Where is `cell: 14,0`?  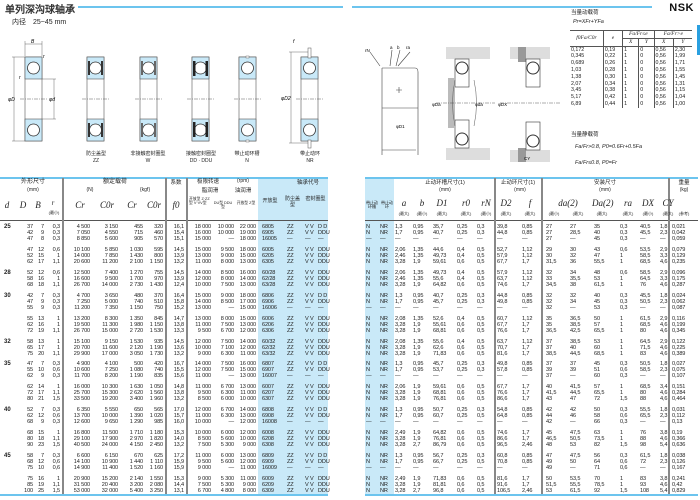 cell: 14,0 is located at coordinates (178, 439).